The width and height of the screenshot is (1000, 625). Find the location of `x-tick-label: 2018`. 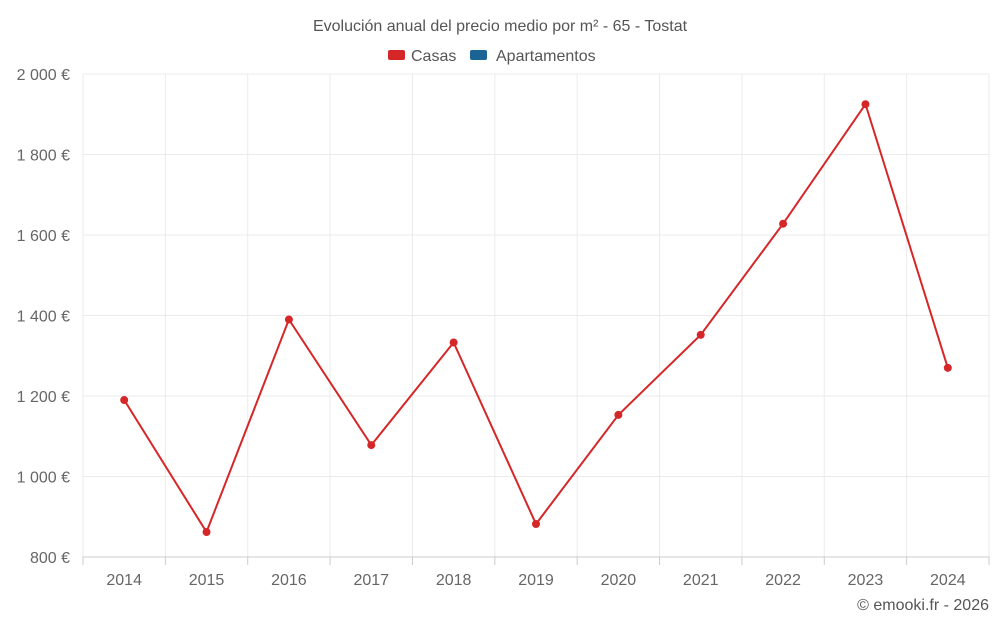

x-tick-label: 2018 is located at coordinates (454, 580).